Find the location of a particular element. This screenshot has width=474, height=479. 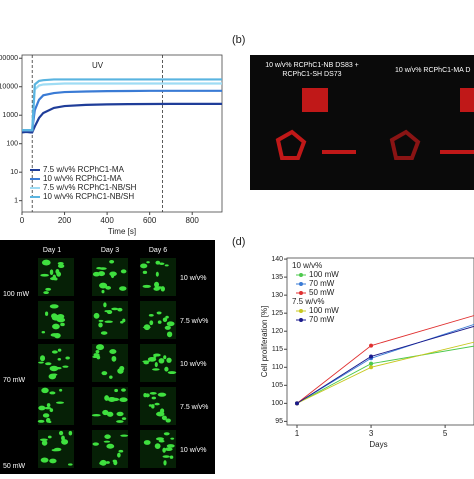

panel-label: (b) is located at coordinates (238, 40).